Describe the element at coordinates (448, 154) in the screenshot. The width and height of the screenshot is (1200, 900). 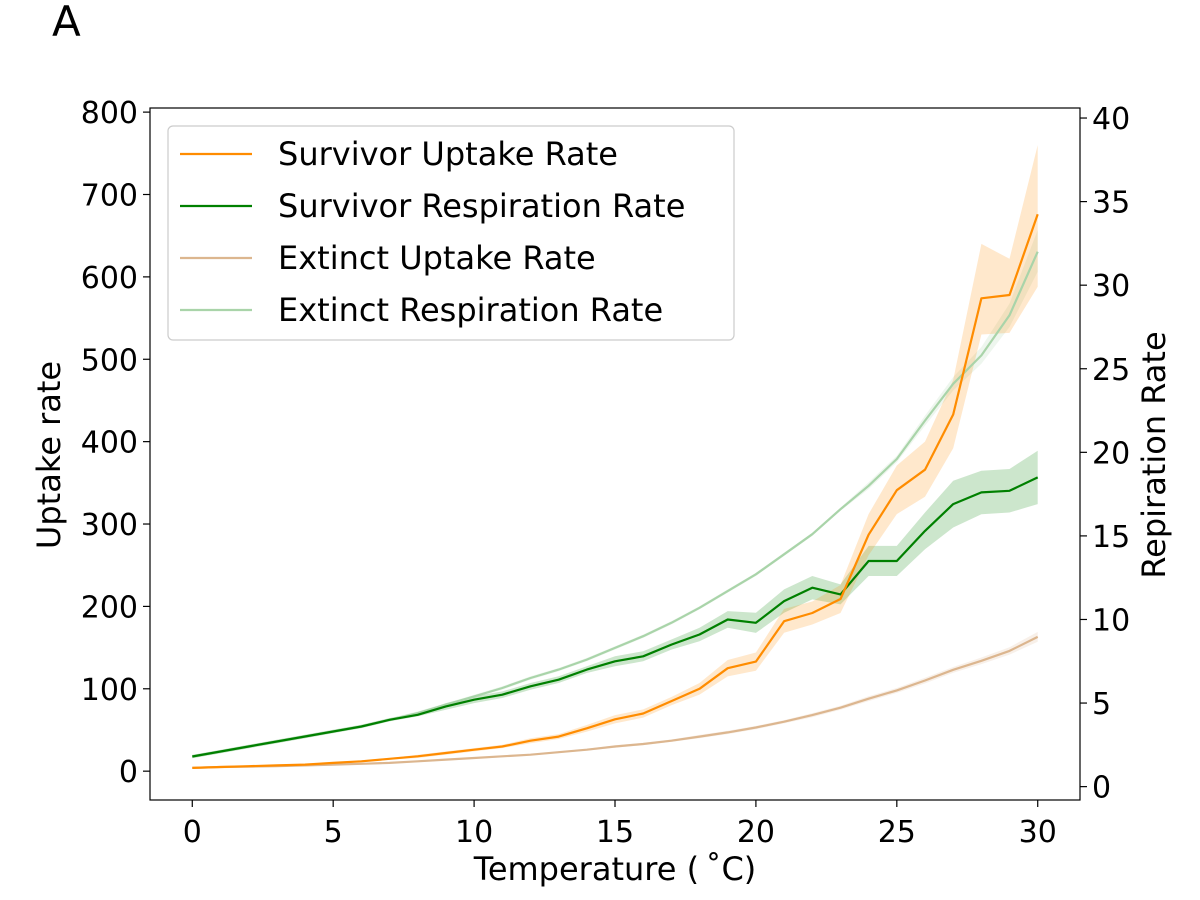
I see `legend-label-survivor-uptake-rate: Survivor Uptake Rate` at that location.